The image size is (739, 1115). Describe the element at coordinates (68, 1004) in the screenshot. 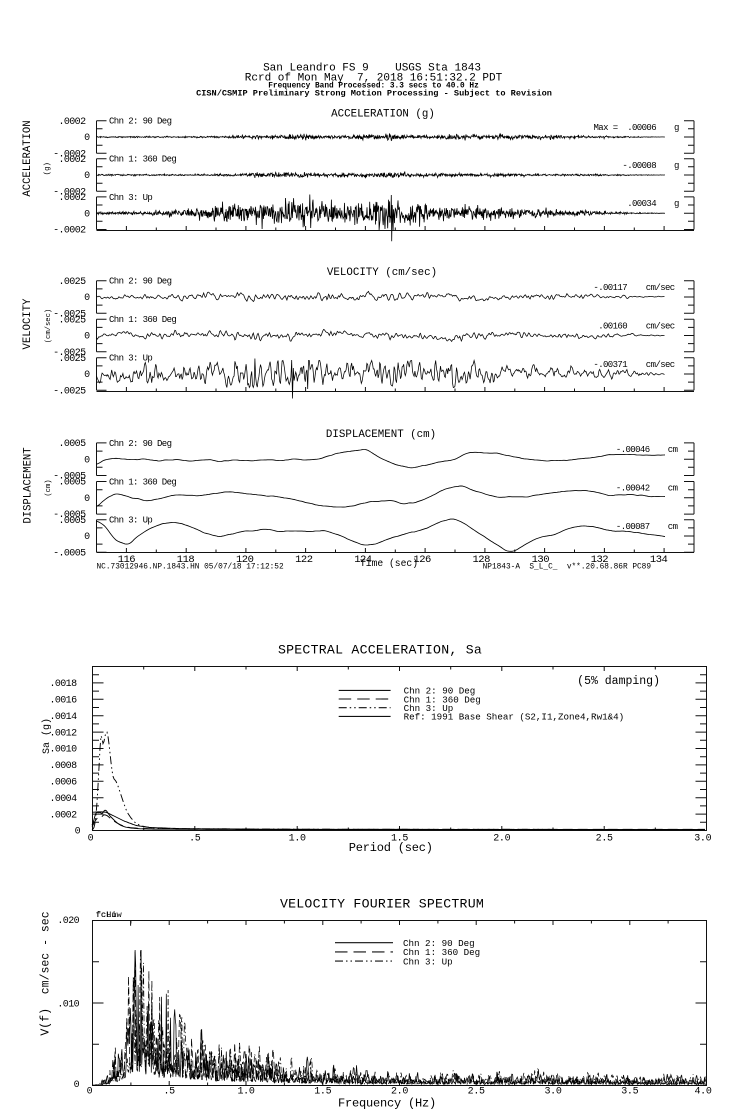

I see `svg-text: .010` at that location.